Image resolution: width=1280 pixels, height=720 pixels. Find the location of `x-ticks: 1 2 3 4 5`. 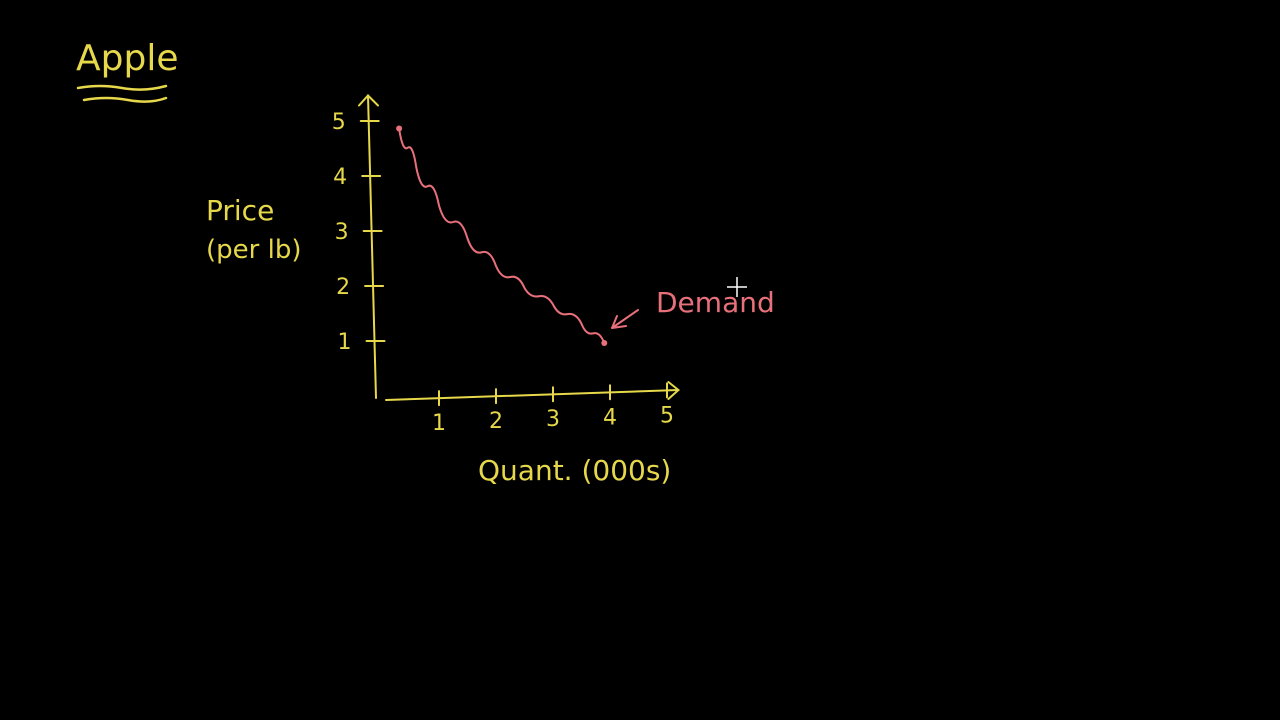

x-ticks: 1 2 3 4 5 is located at coordinates (553, 409).